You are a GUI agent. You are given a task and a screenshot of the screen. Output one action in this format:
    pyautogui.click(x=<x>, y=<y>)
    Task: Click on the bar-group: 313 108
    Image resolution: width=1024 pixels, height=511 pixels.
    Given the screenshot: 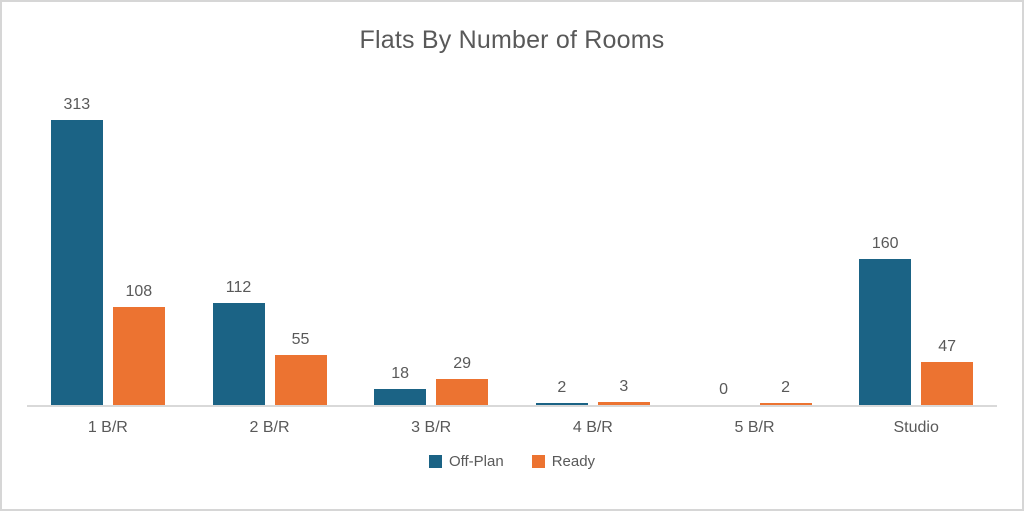 What is the action you would take?
    pyautogui.click(x=108, y=246)
    